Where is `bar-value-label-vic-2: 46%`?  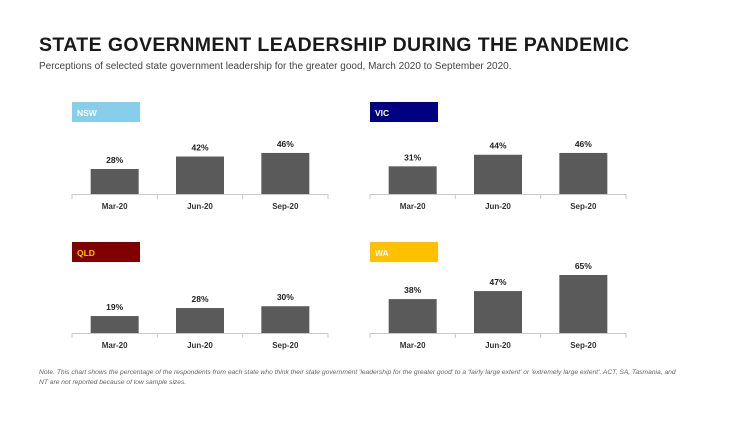 bar-value-label-vic-2: 46% is located at coordinates (583, 144).